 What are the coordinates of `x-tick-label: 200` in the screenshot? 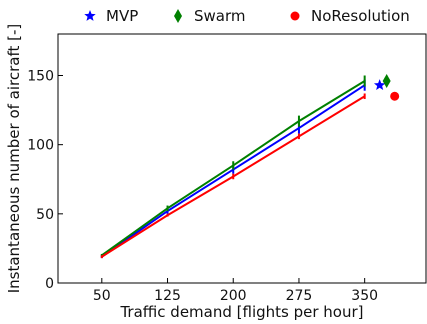 It's located at (233, 296).